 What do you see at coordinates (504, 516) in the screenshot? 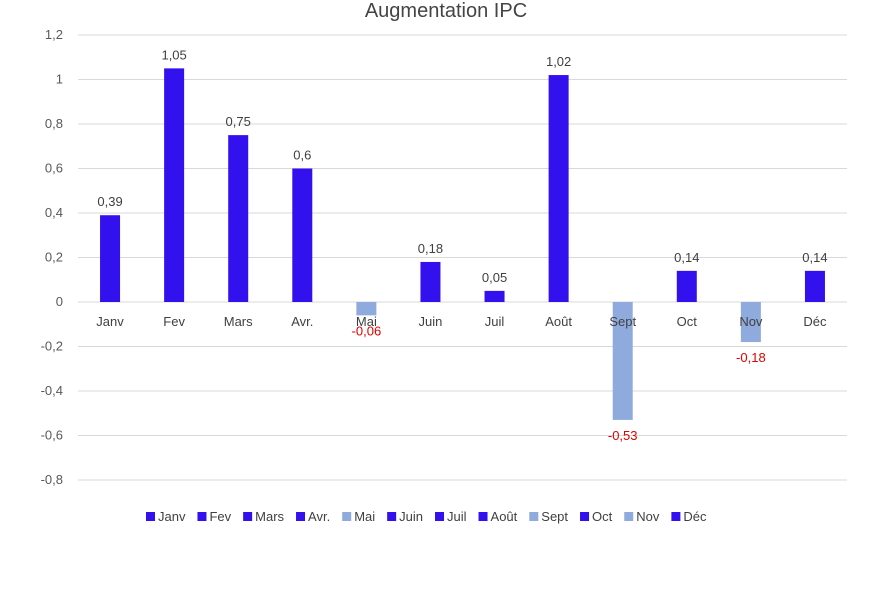
I see `legend-label: Août` at bounding box center [504, 516].